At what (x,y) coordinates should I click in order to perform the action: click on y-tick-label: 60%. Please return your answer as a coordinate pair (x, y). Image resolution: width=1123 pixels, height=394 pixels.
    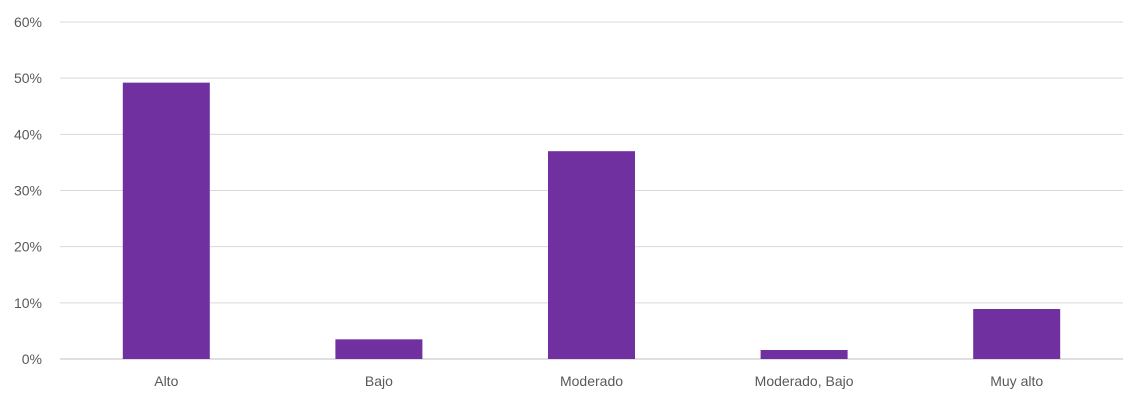
    Looking at the image, I should click on (28, 22).